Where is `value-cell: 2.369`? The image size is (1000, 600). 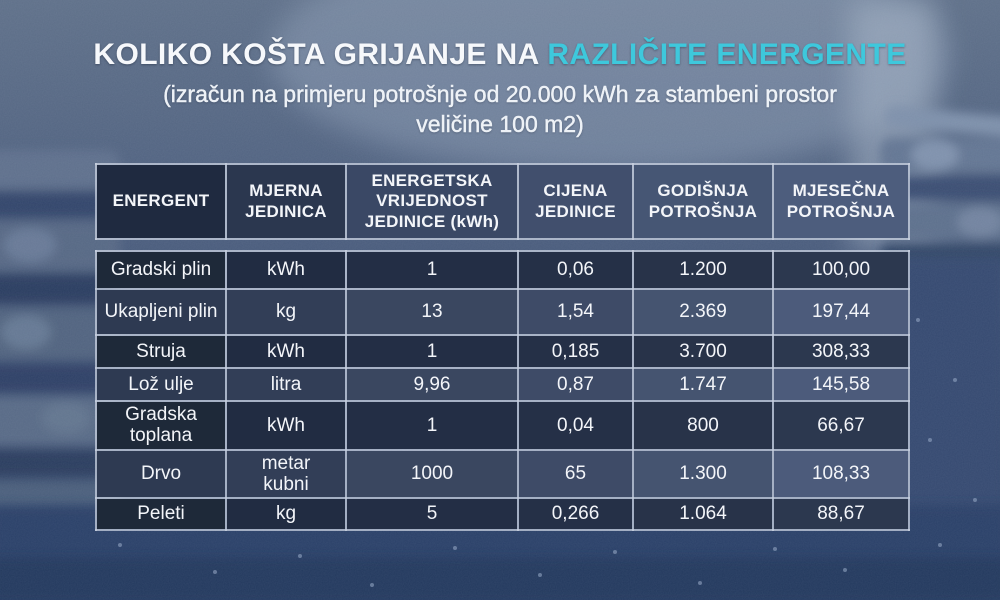 value-cell: 2.369 is located at coordinates (703, 312).